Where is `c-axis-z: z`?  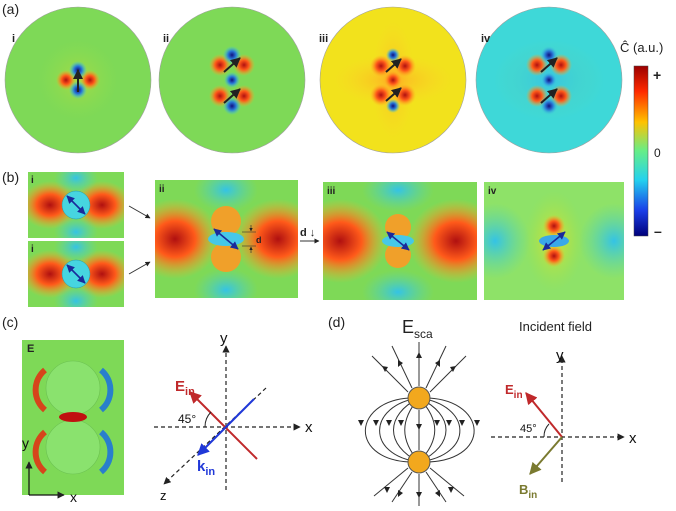 c-axis-z: z is located at coordinates (163, 495).